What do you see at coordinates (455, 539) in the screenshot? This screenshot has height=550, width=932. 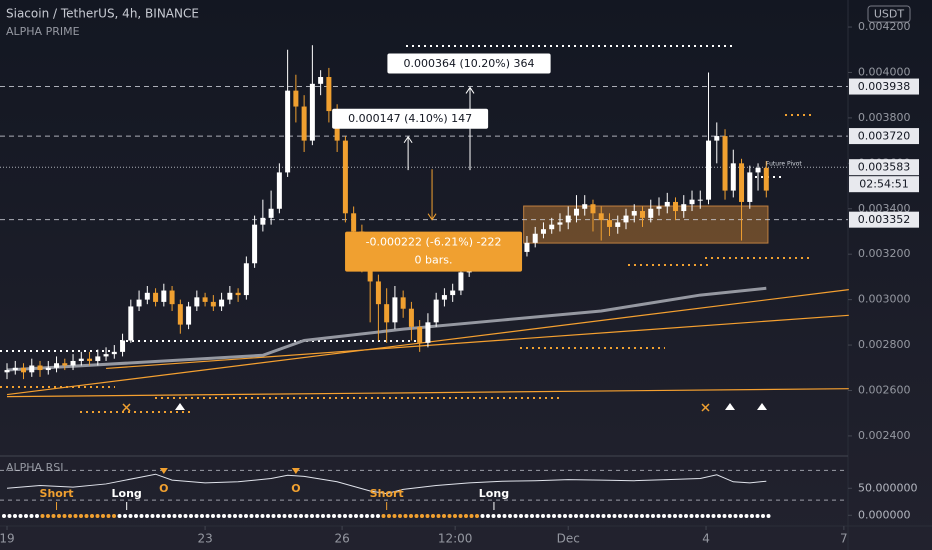 I see `x-tick-label: 12:00` at bounding box center [455, 539].